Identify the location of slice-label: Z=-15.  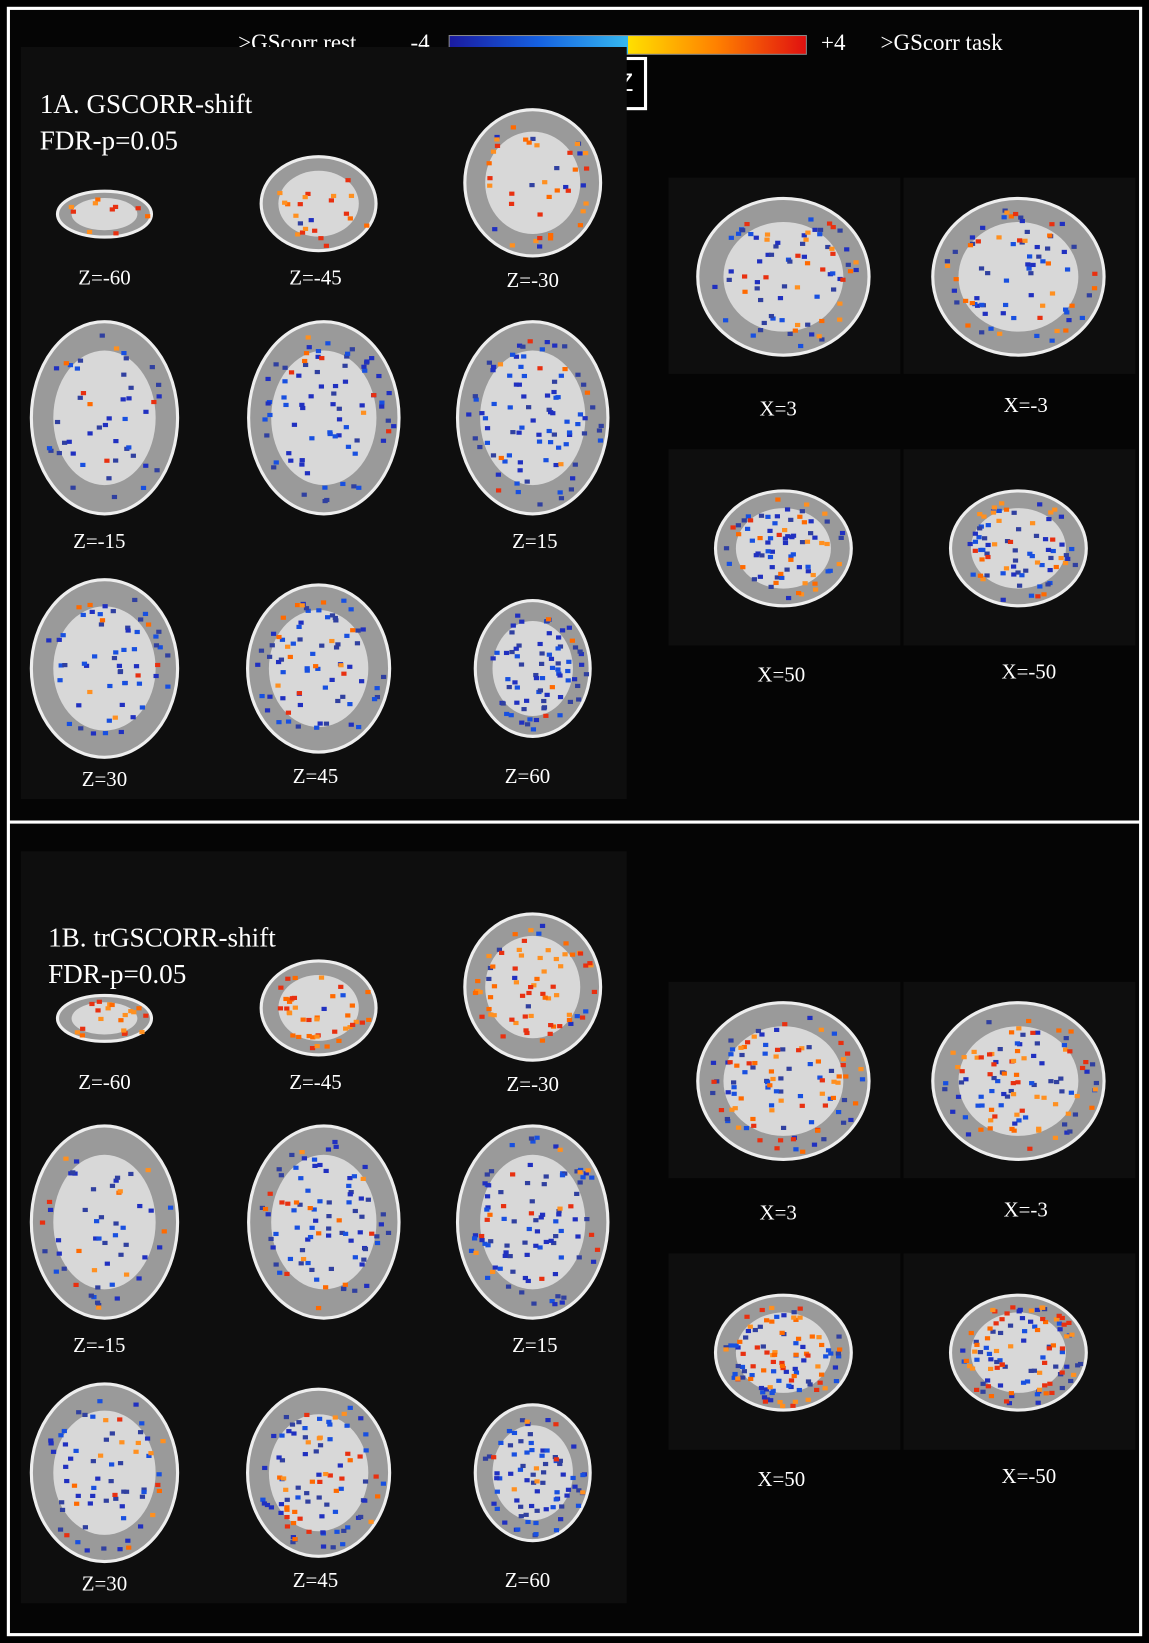
(99, 541).